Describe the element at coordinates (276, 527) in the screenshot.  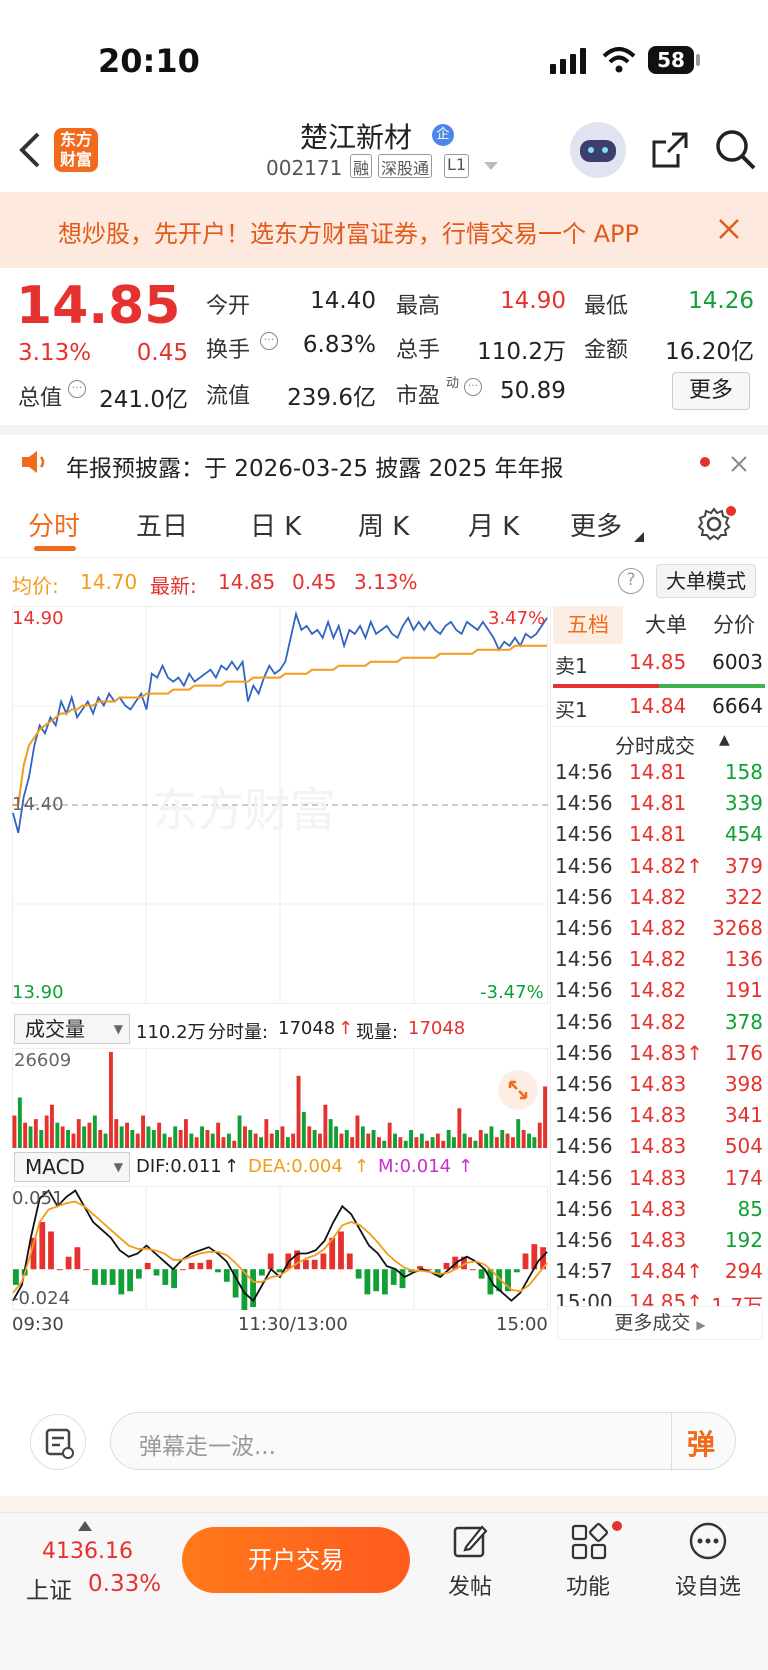
I see `tab-daily-k: 日 K` at that location.